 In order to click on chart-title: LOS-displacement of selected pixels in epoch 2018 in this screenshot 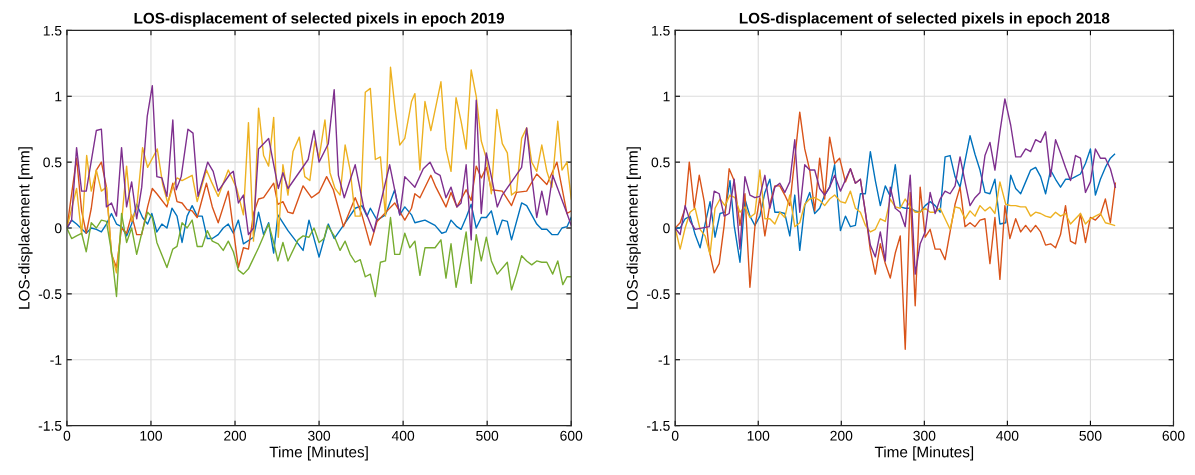, I will do `click(924, 19)`.